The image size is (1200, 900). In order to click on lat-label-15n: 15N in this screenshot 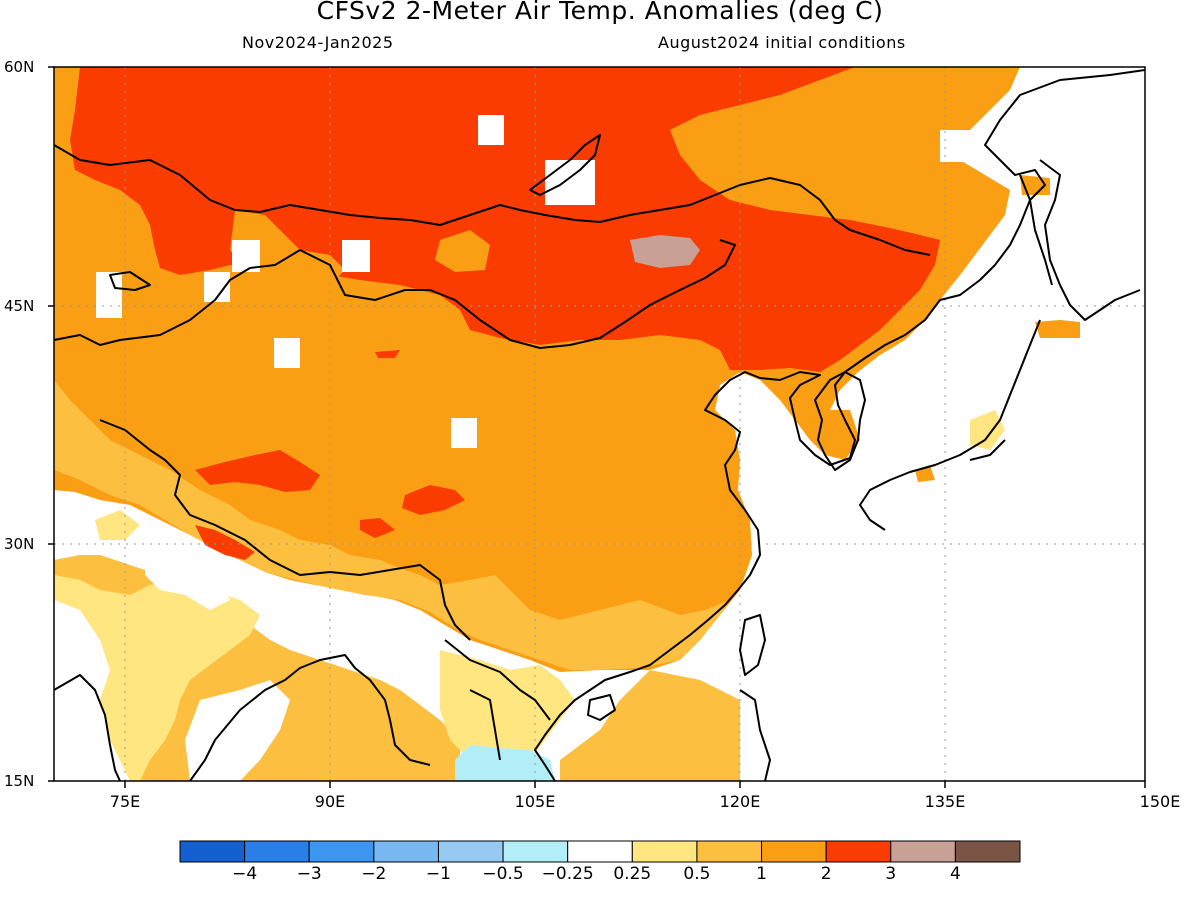, I will do `click(19, 781)`.